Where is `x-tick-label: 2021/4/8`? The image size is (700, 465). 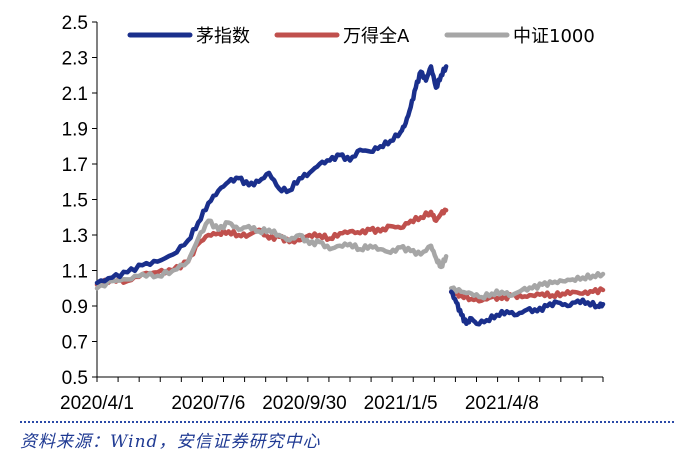
x-tick-label: 2021/4/8 is located at coordinates (502, 403).